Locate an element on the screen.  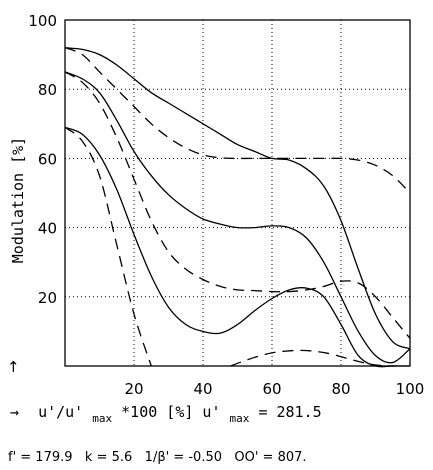
x-tick-label: 60 is located at coordinates (271, 389).